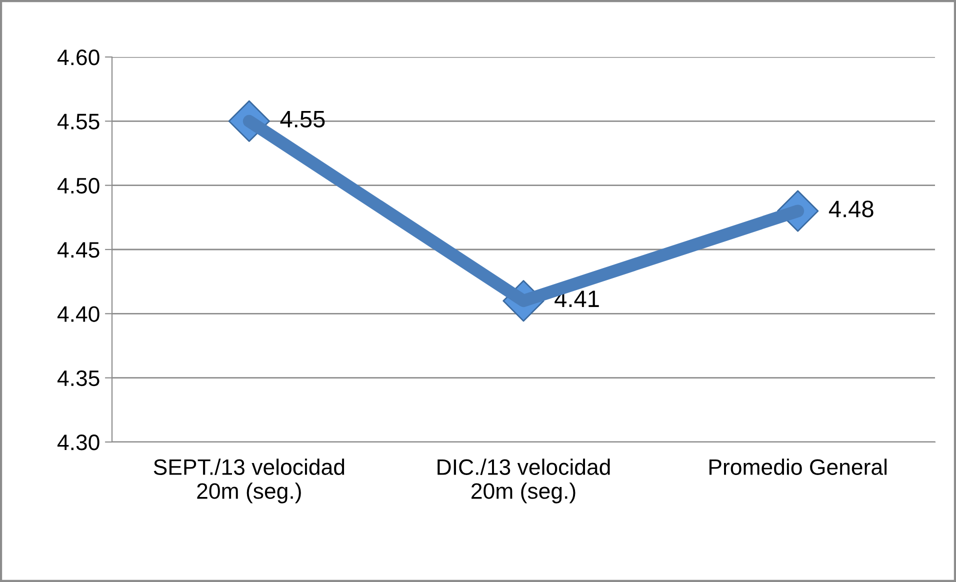 The height and width of the screenshot is (582, 956). Describe the element at coordinates (78, 250) in the screenshot. I see `y-tick-label: 4.45` at that location.